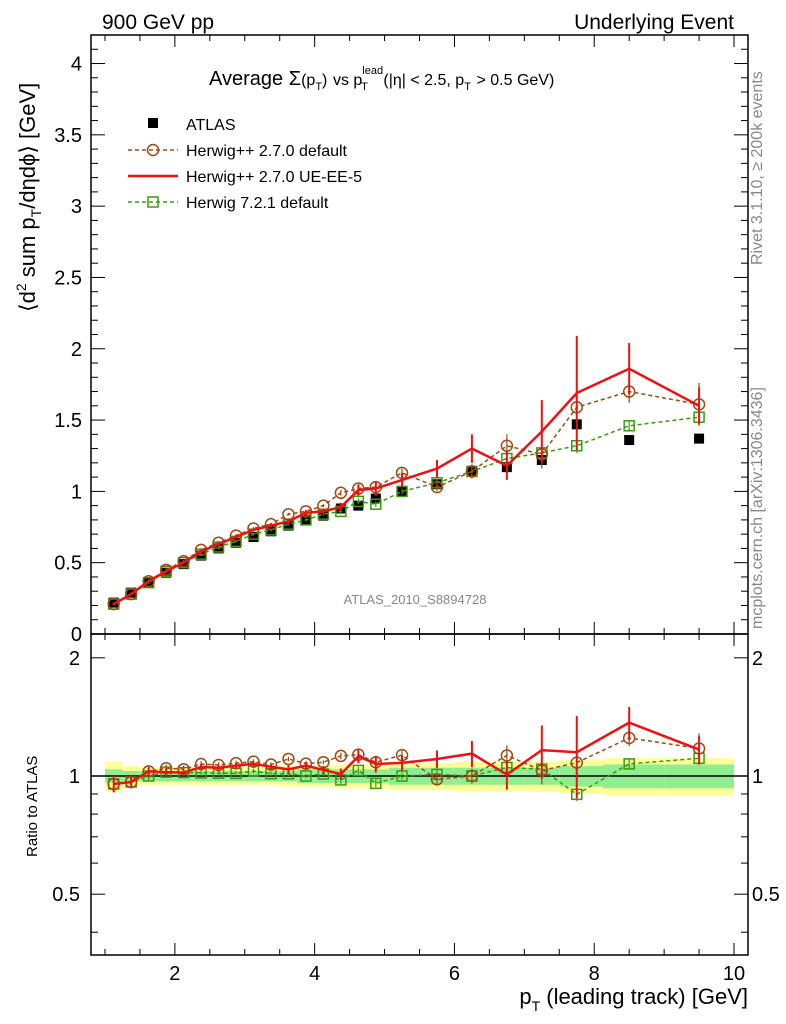 The image size is (786, 1024). Describe the element at coordinates (76, 65) in the screenshot. I see `y-tick-label-main: 4` at that location.